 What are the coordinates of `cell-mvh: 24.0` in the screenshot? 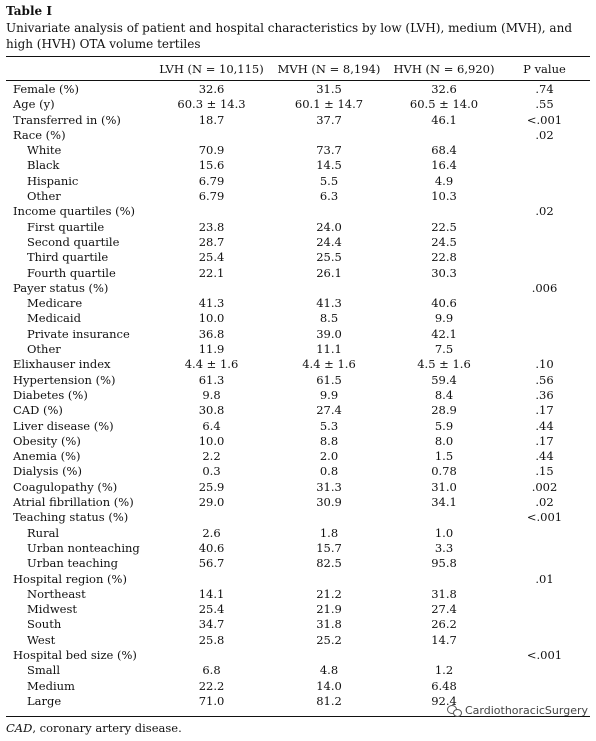 It's located at (329, 226).